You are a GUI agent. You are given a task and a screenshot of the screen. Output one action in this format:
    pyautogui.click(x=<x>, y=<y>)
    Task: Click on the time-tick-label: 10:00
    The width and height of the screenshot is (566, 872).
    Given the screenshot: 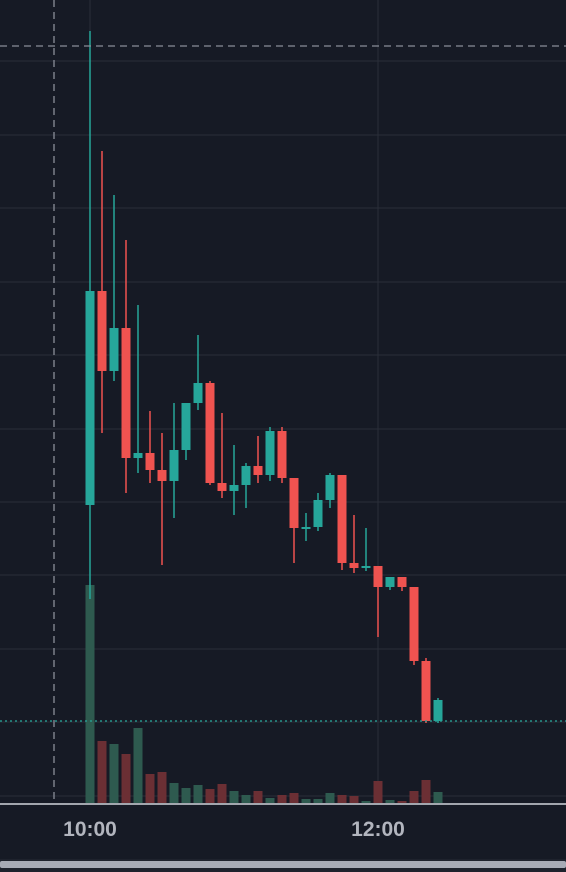 What is the action you would take?
    pyautogui.click(x=90, y=829)
    